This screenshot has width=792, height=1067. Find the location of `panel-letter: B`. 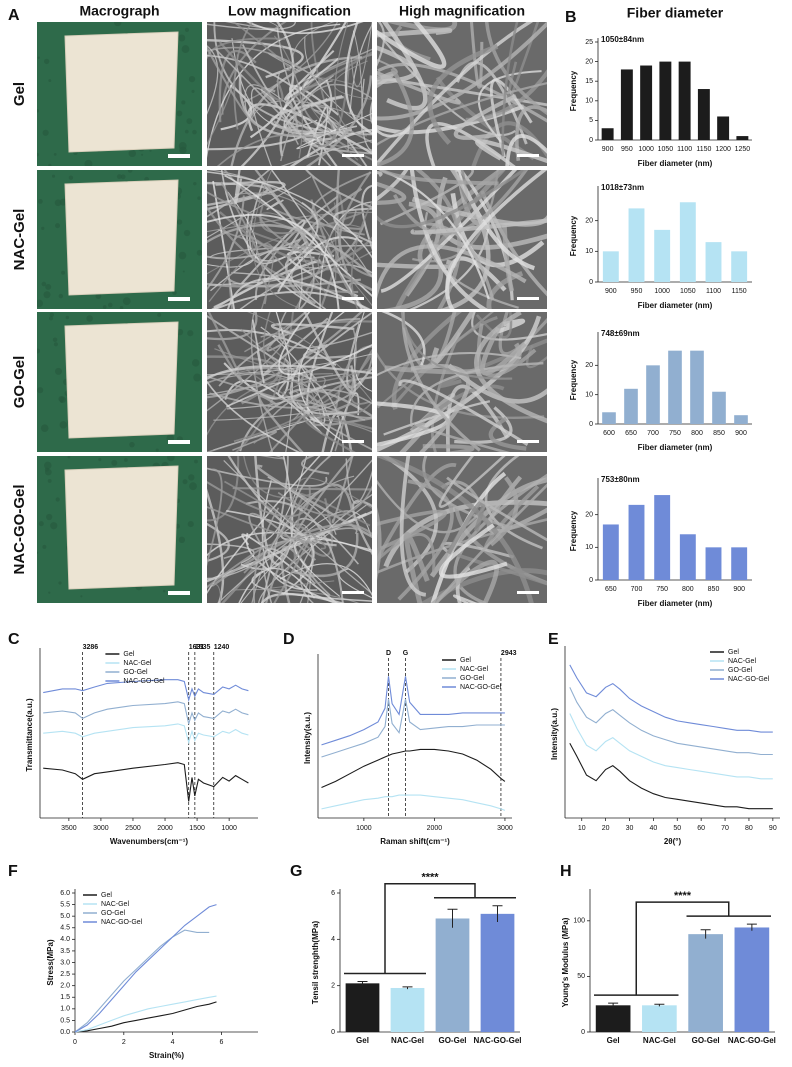

panel-letter: B is located at coordinates (571, 17).